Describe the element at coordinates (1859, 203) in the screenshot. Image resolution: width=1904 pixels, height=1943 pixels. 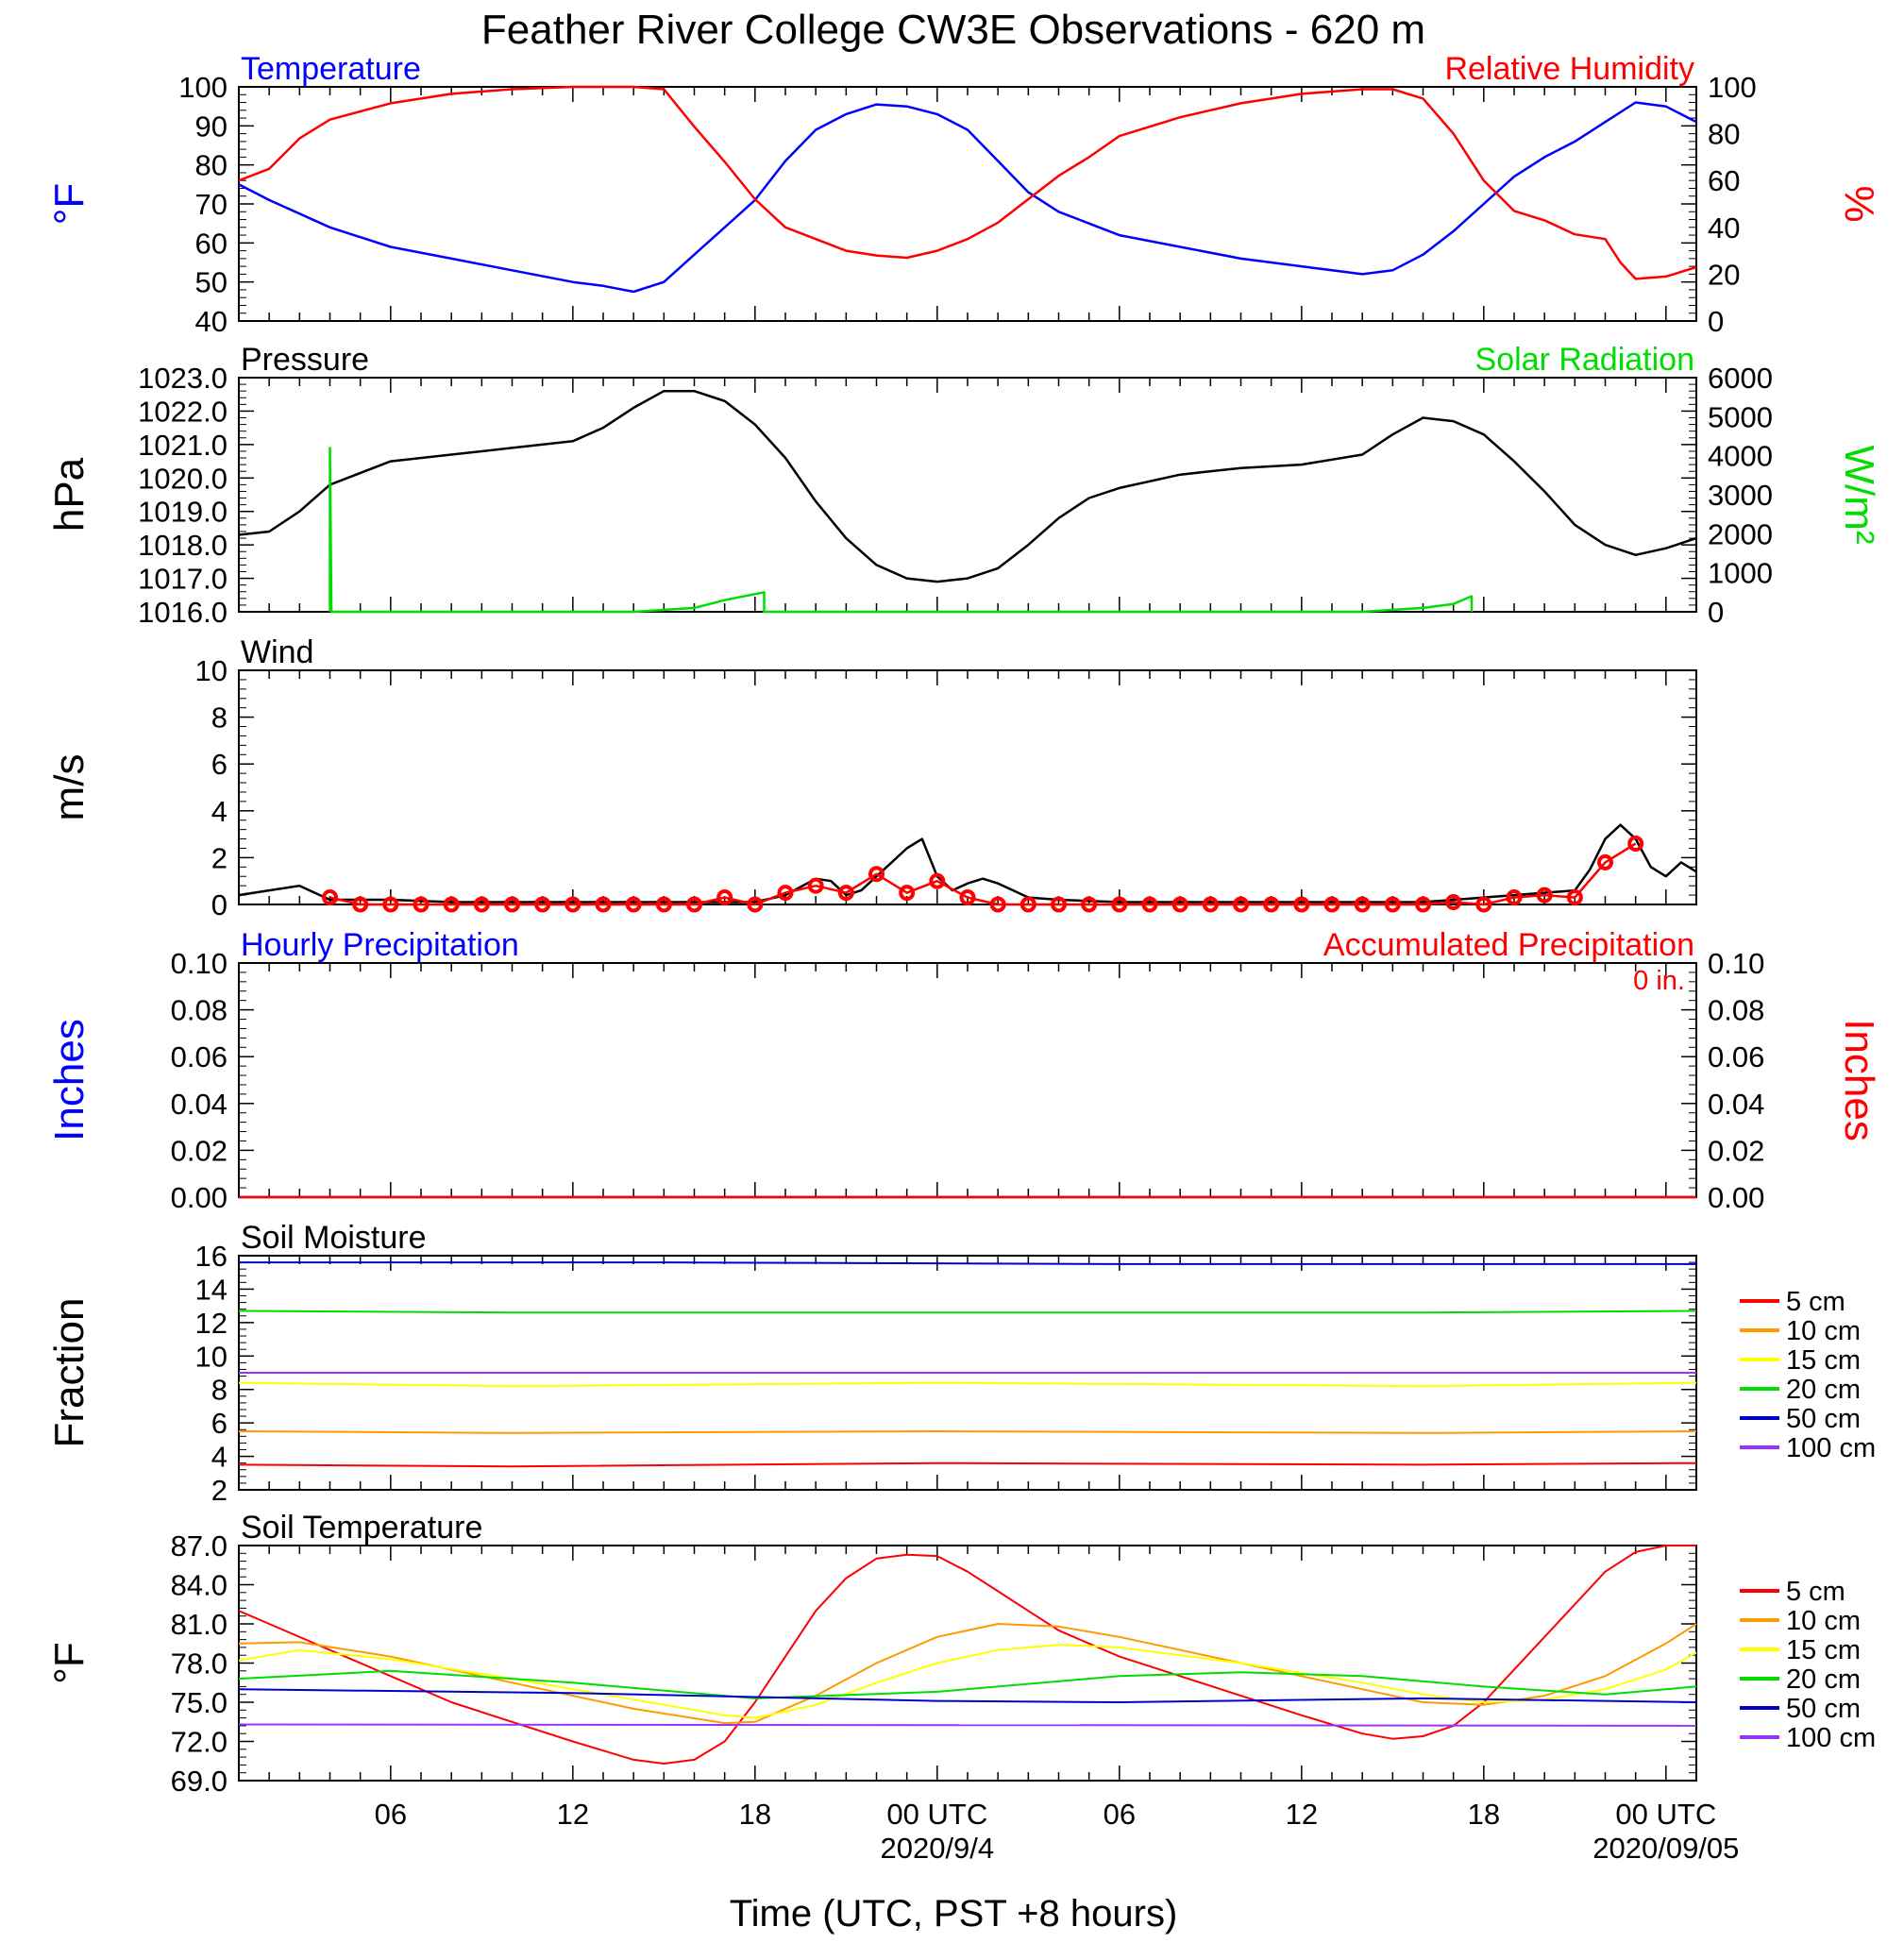
I see `y-axis-title-right: %` at that location.